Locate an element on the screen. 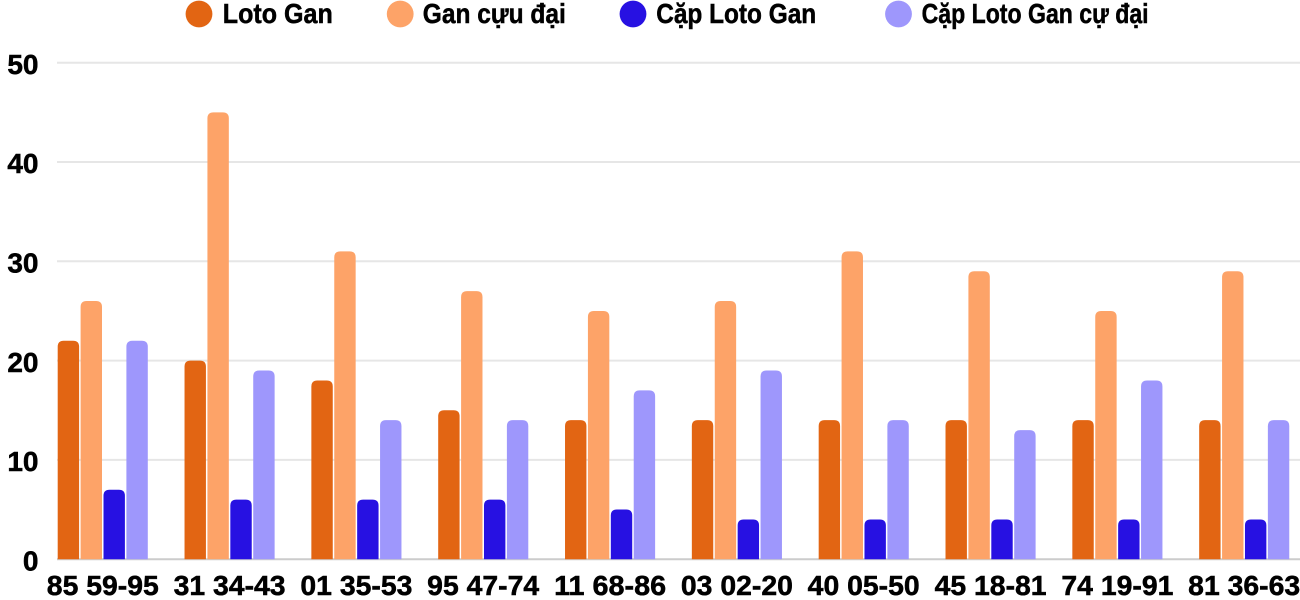 The image size is (1300, 600). svg-text: Cặp Loto Gan cự đại is located at coordinates (1035, 14).